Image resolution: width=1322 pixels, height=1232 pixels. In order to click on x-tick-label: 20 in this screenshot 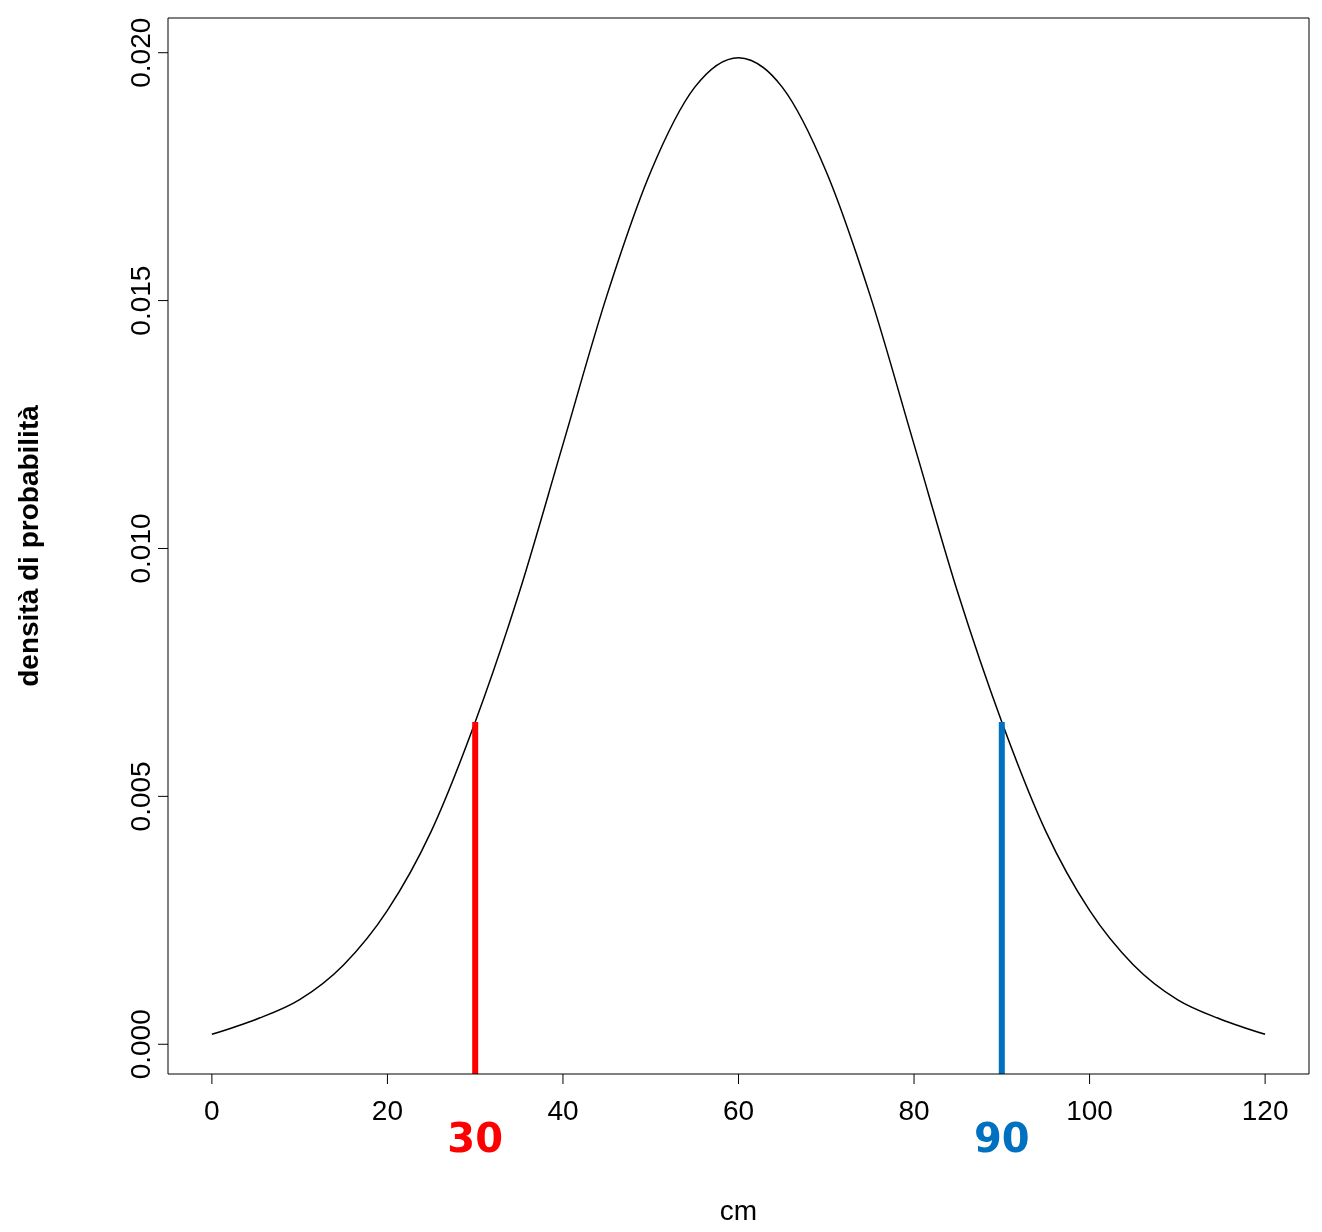, I will do `click(387, 1110)`.